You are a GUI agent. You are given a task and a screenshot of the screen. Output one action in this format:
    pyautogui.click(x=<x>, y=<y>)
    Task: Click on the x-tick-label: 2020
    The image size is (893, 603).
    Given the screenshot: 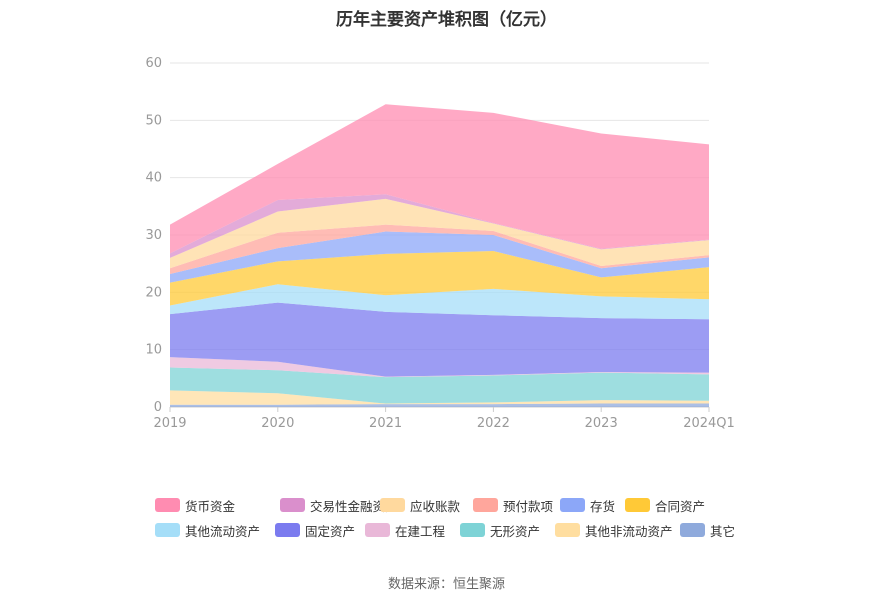 What is the action you would take?
    pyautogui.click(x=277, y=423)
    